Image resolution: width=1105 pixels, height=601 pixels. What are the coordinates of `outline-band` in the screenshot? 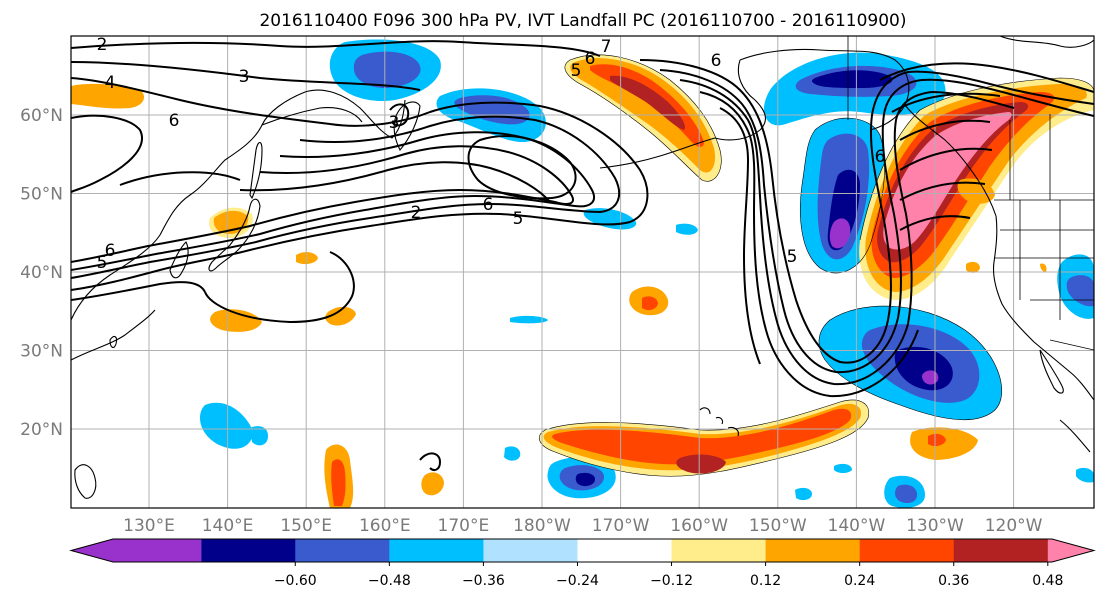 It's located at (704, 438).